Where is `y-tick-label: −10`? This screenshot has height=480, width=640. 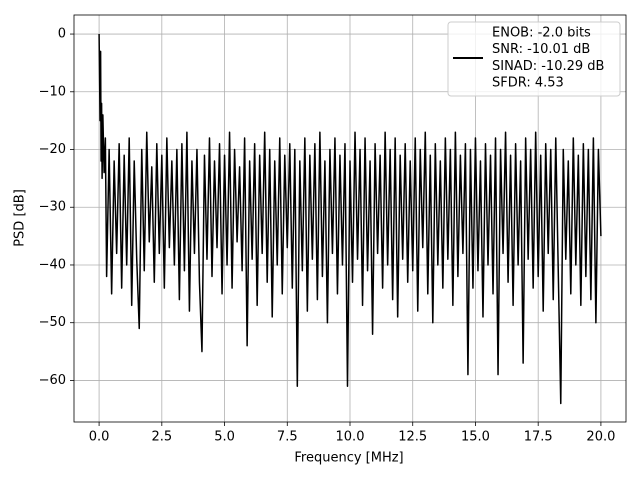
y-tick-label: −10 is located at coordinates (52, 91).